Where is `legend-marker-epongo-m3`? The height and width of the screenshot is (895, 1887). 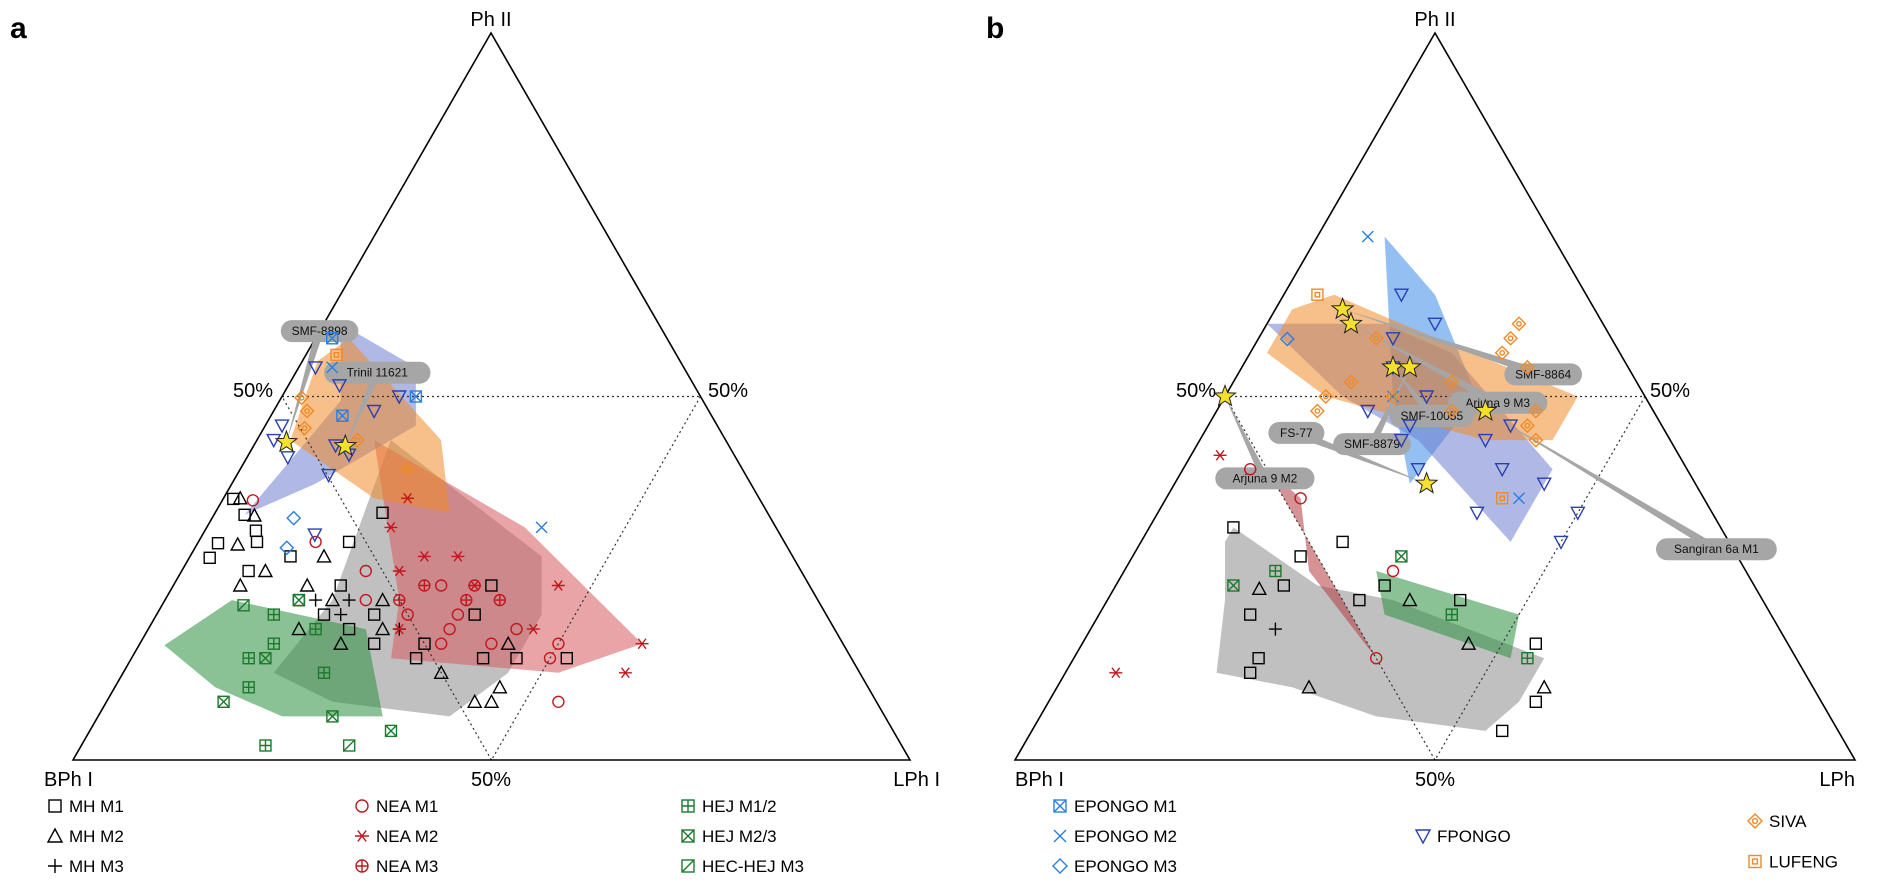
legend-marker-epongo-m3 is located at coordinates (1060, 866).